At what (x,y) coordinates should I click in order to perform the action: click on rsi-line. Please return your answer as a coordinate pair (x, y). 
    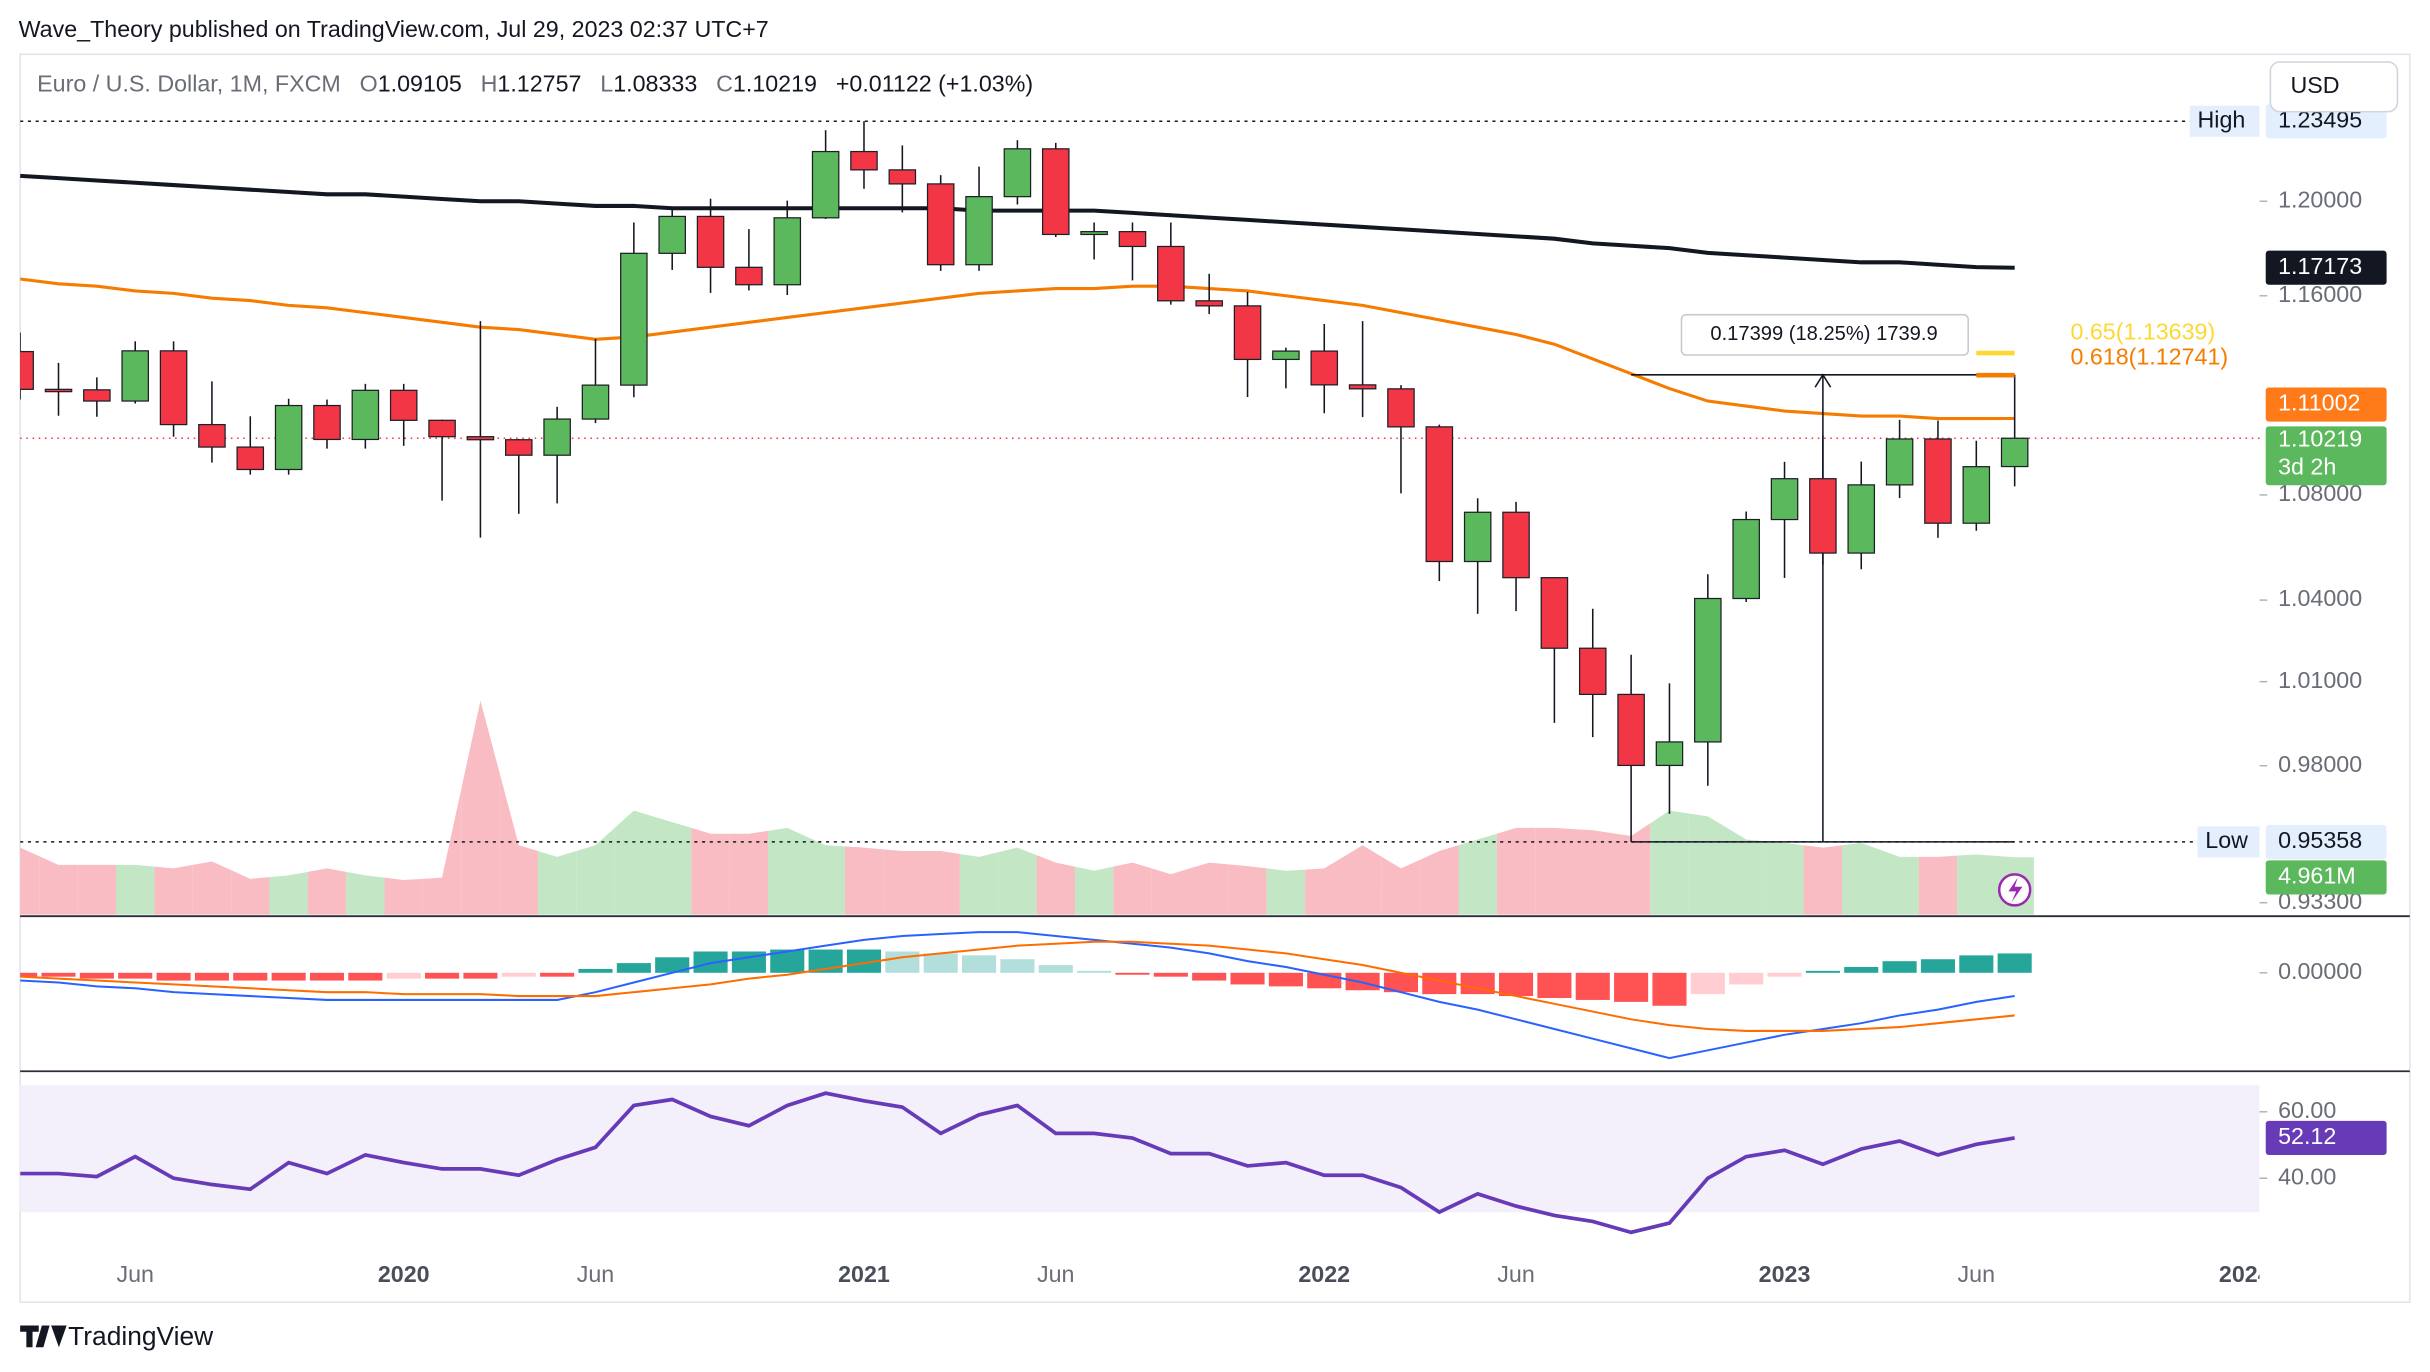
    Looking at the image, I should click on (1017, 1163).